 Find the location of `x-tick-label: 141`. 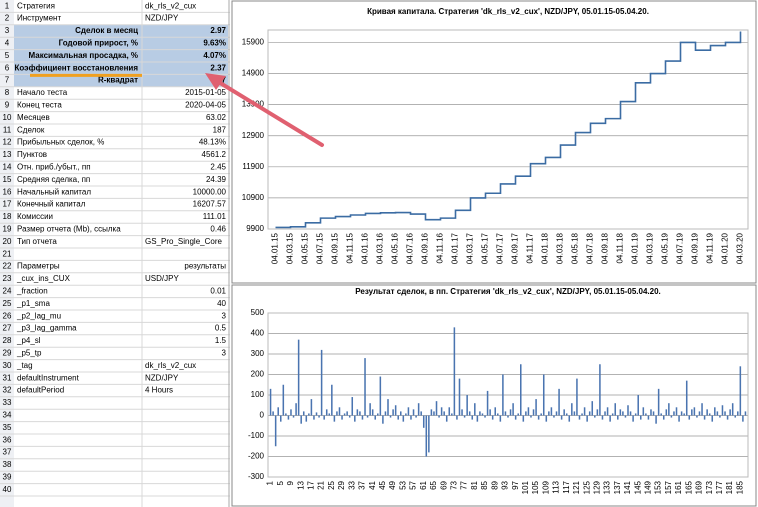

x-tick-label: 141 is located at coordinates (627, 487).